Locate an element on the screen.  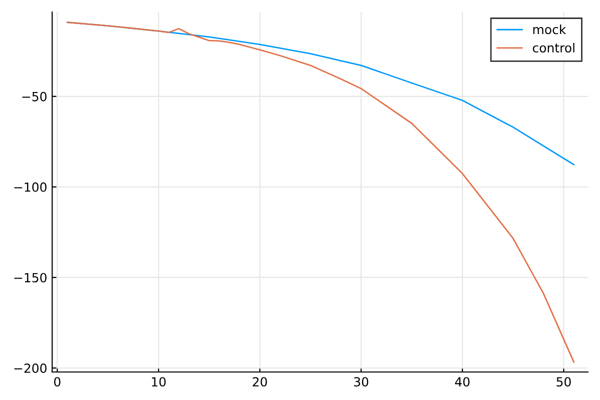
y-tick-label: −50 is located at coordinates (34, 97).